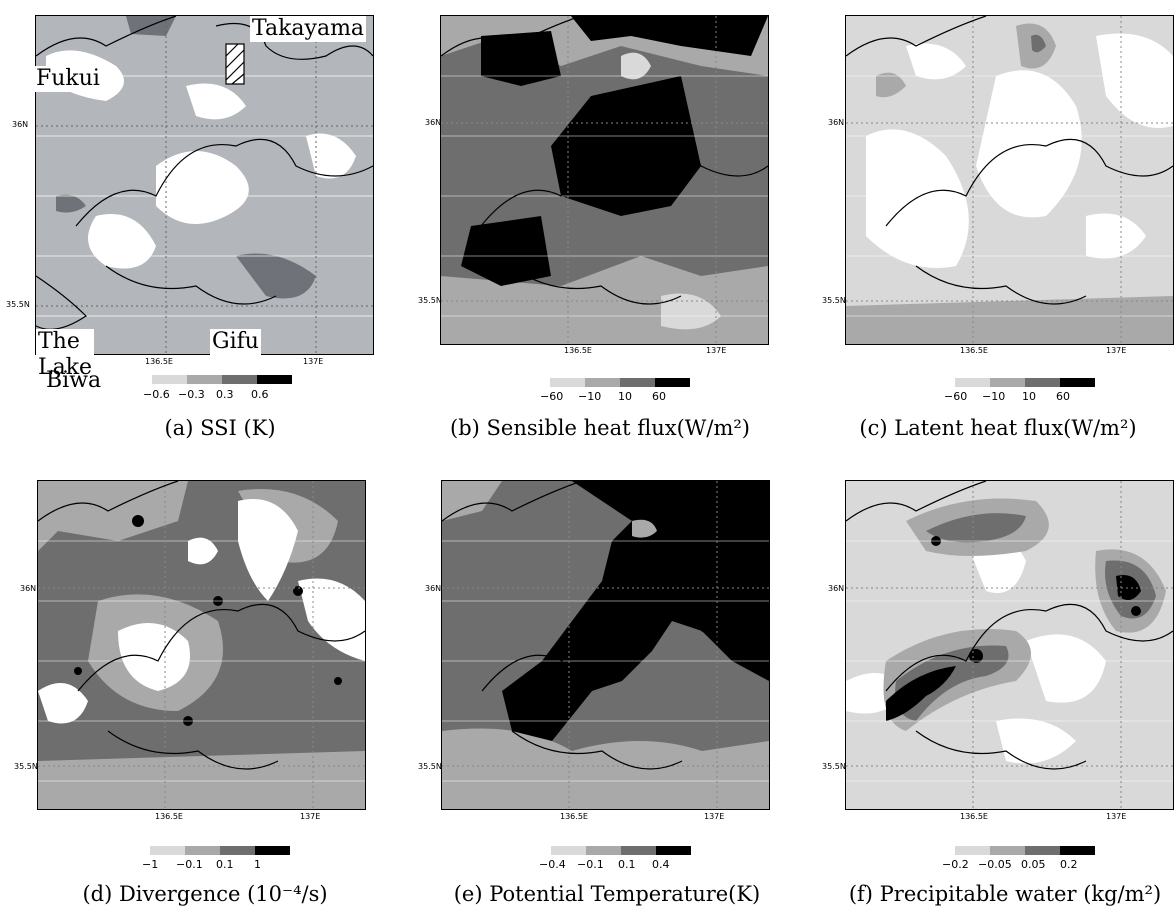  Describe the element at coordinates (998, 428) in the screenshot. I see `caption-c: (c) Latent heat flux(W/m²)` at that location.